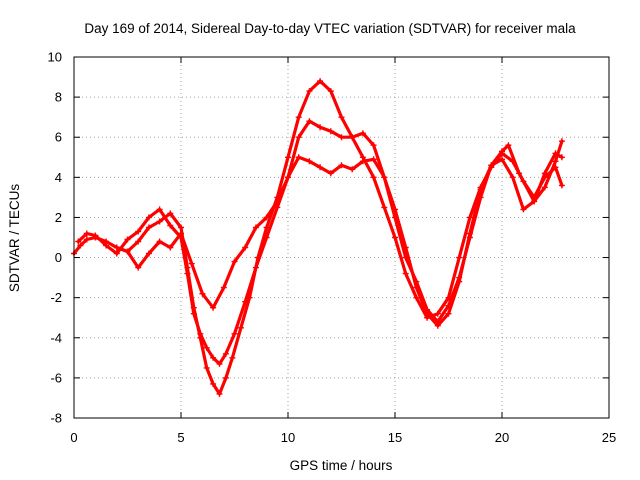 This screenshot has width=640, height=480. I want to click on x-axis-title: GPS time / hours, so click(341, 465).